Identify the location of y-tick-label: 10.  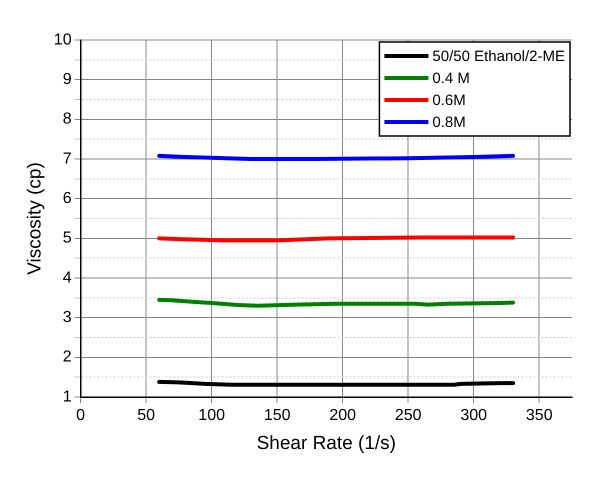
(63, 39).